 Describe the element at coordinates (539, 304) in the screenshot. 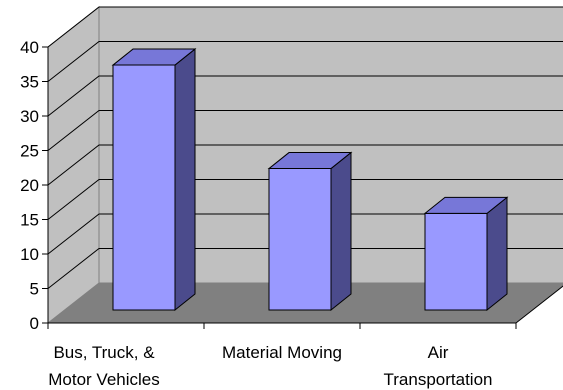

I see `floor-edge` at that location.